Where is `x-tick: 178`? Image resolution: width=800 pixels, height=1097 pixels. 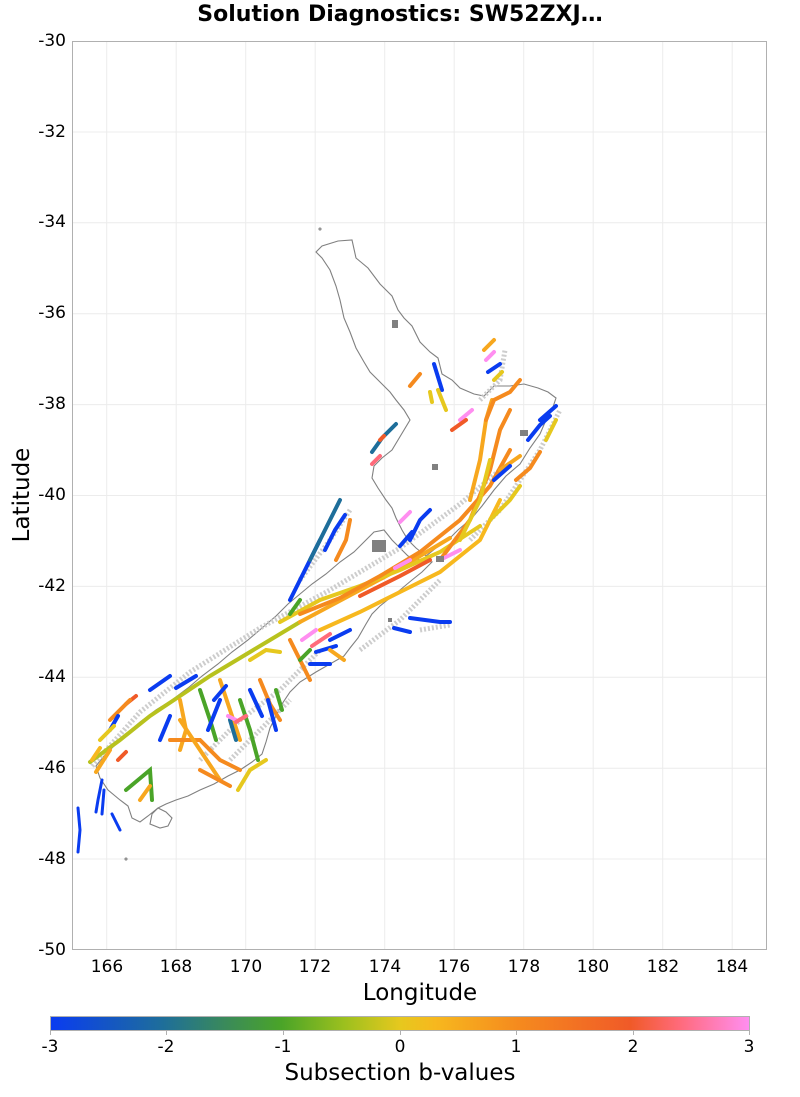 x-tick: 178 is located at coordinates (524, 967).